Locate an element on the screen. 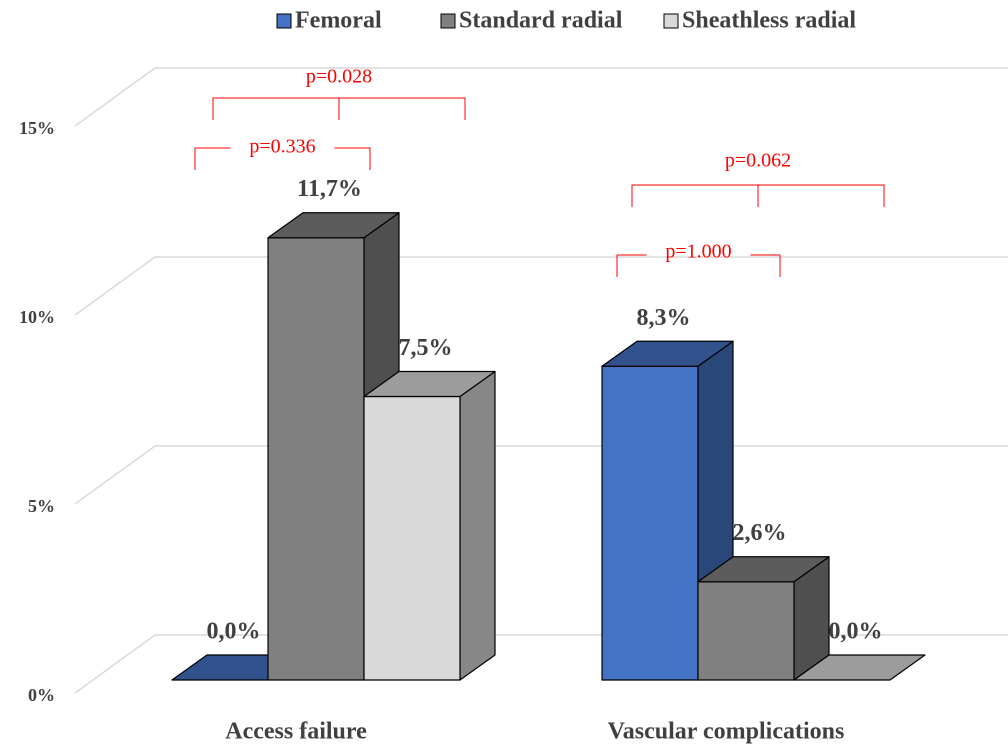  legend-label: Sheathless radial is located at coordinates (769, 21).